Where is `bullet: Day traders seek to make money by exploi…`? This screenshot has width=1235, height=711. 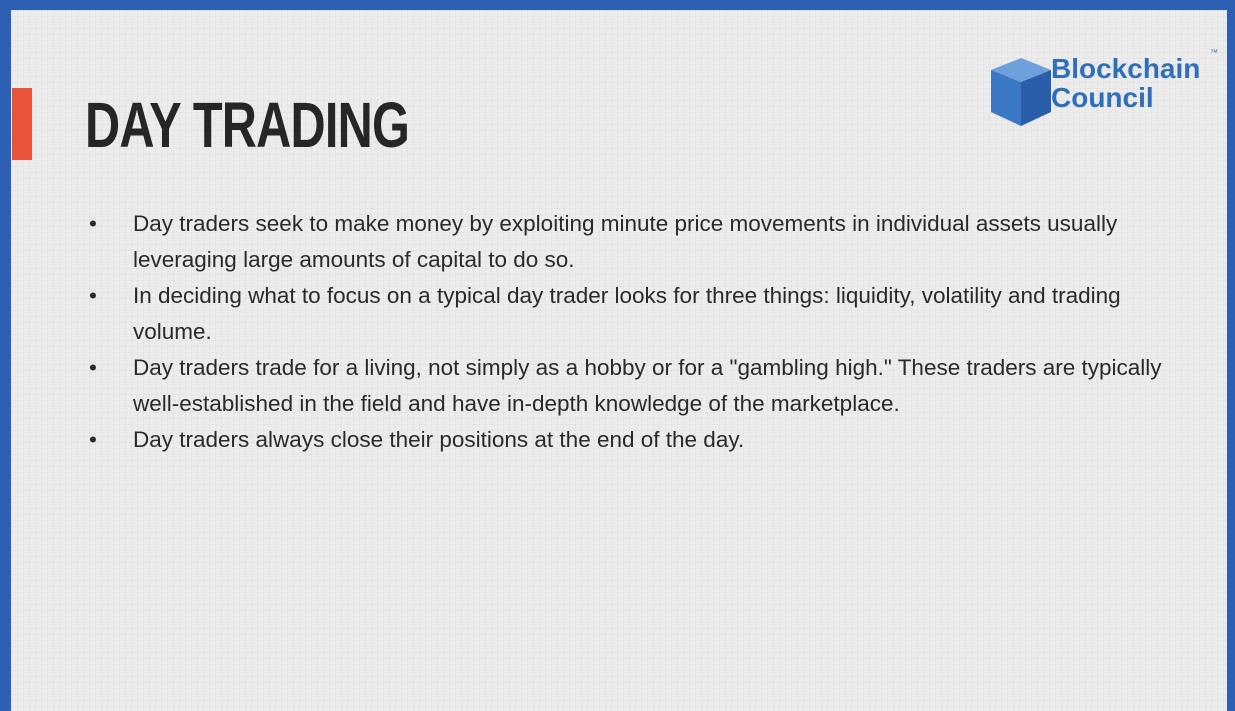 bullet: Day traders seek to make money by exploi… is located at coordinates (629, 242).